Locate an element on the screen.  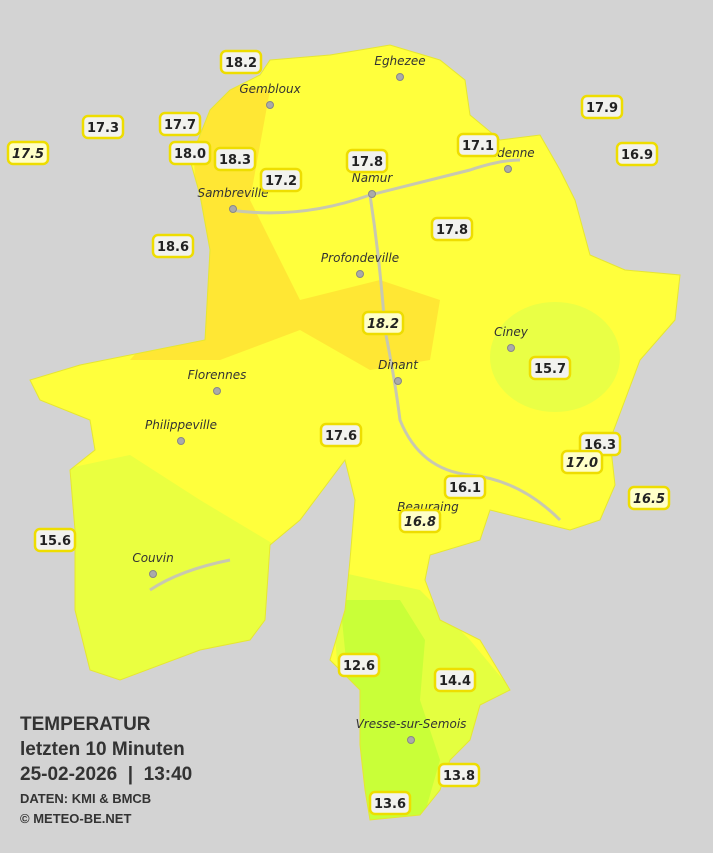
station: 17.3 is located at coordinates (103, 127).